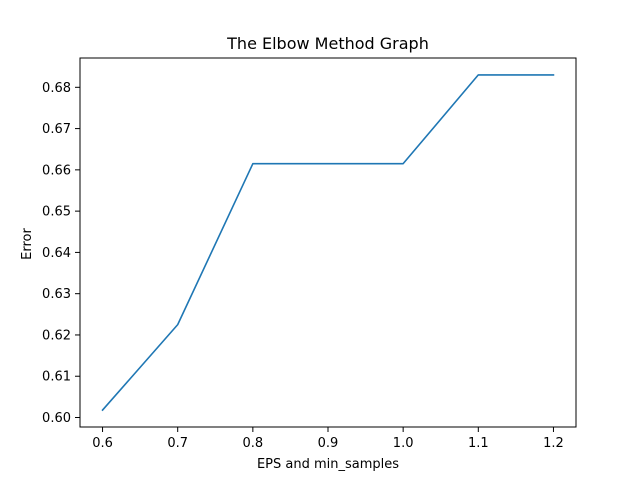 This screenshot has height=480, width=640. I want to click on y-tick-label: 0.63, so click(56, 294).